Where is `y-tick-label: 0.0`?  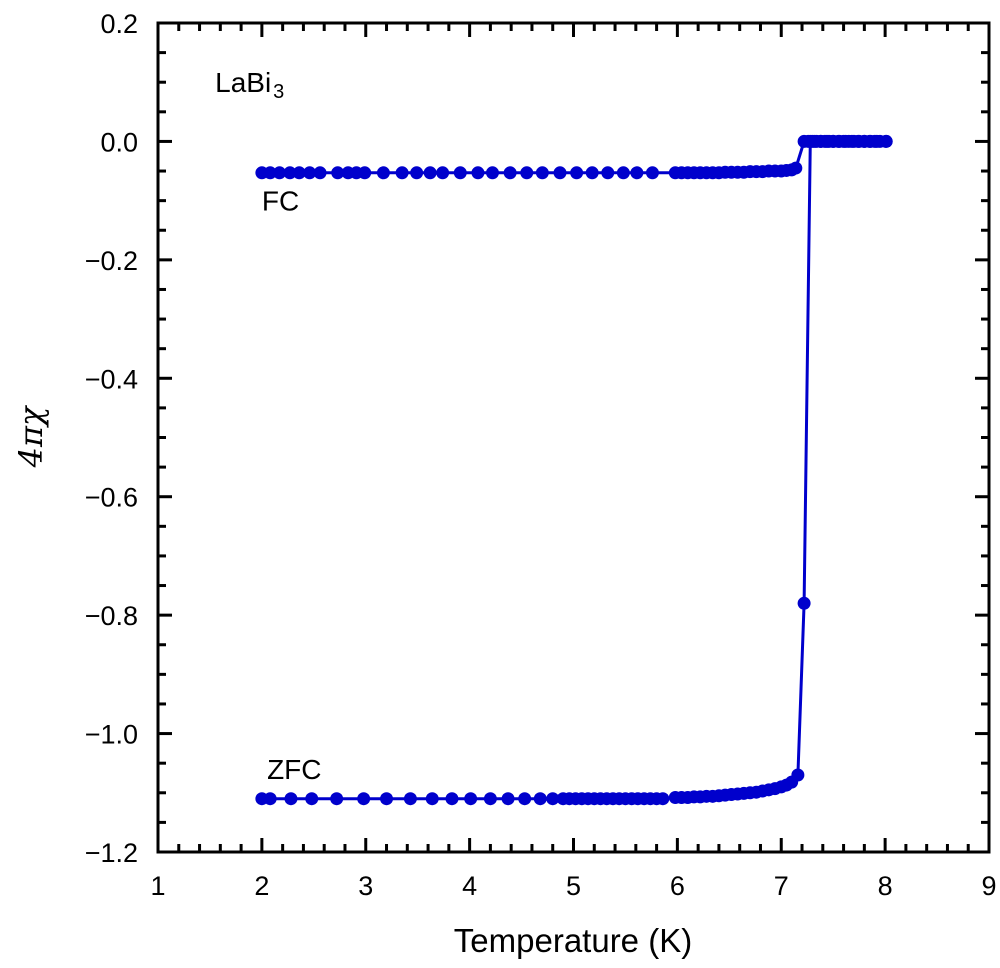 y-tick-label: 0.0 is located at coordinates (119, 142).